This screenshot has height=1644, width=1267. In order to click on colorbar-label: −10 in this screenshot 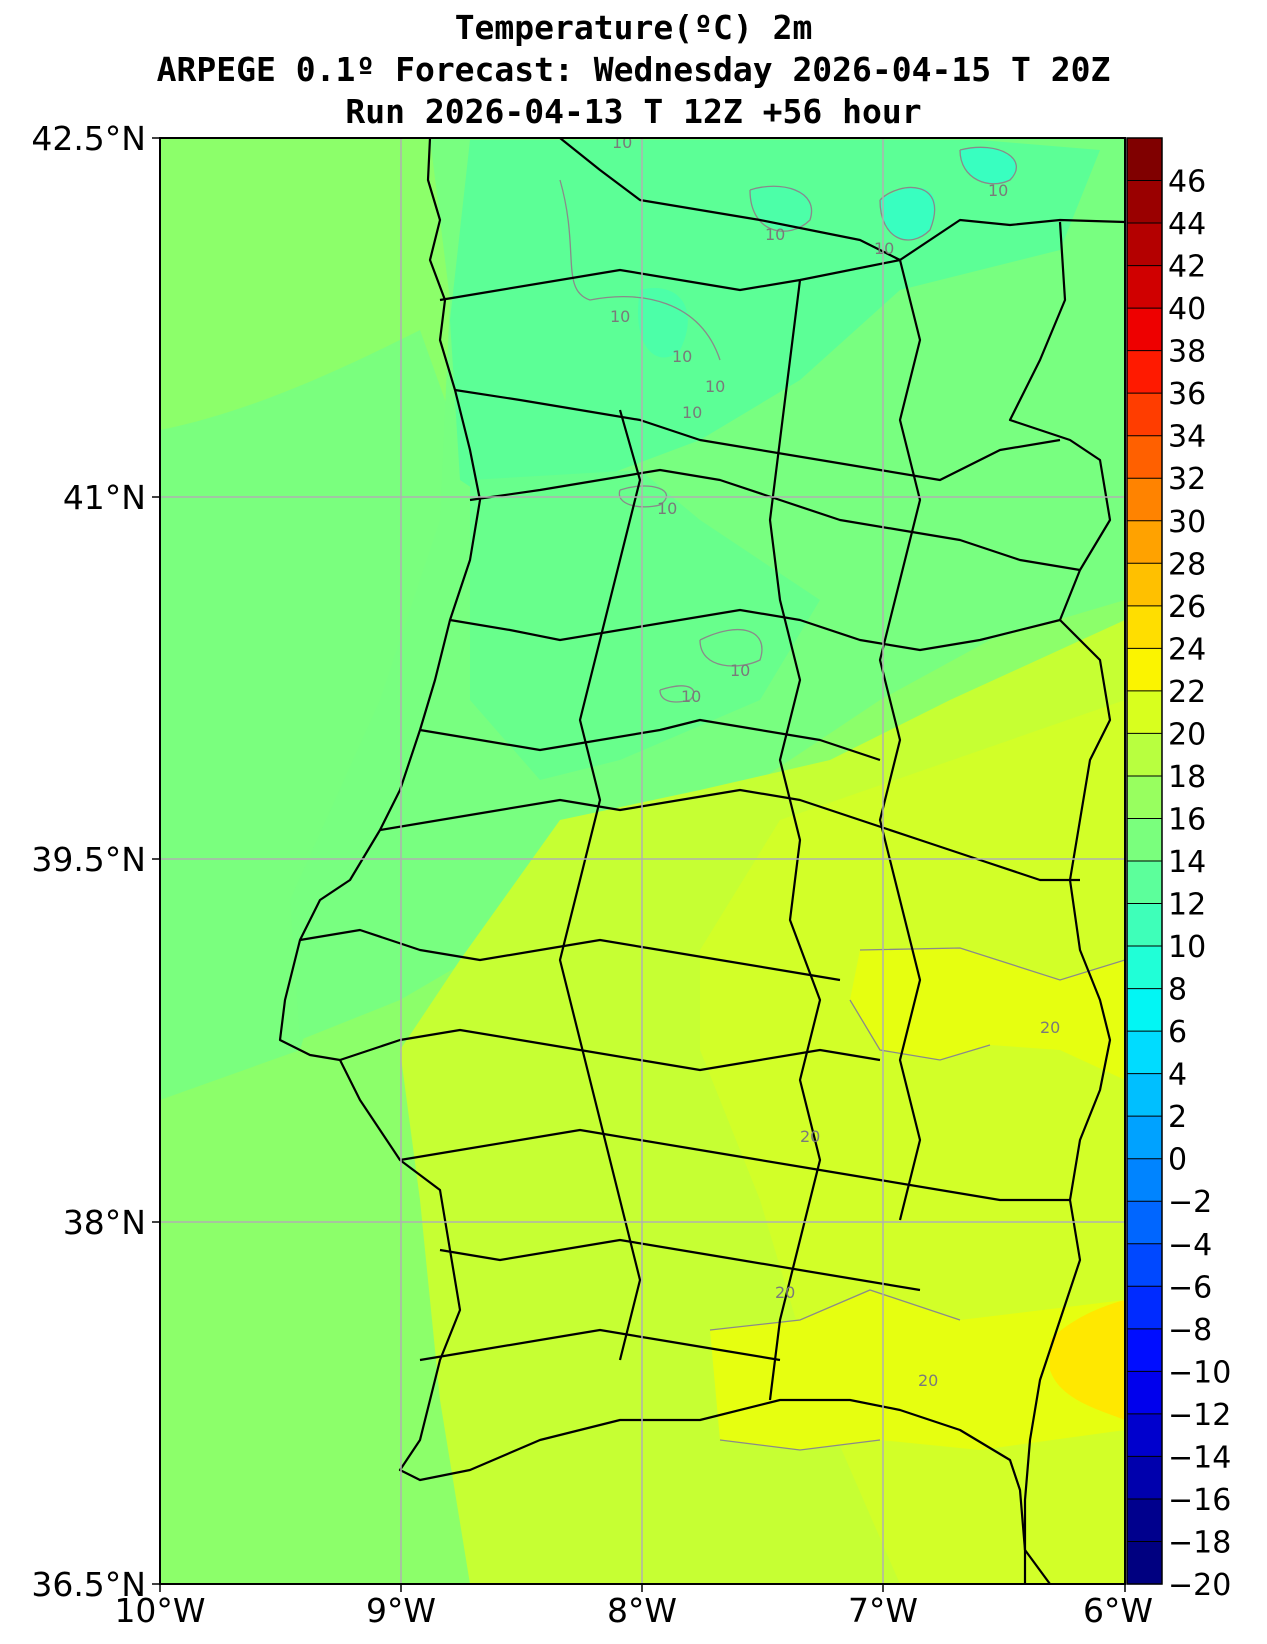, I will do `click(1199, 1372)`.